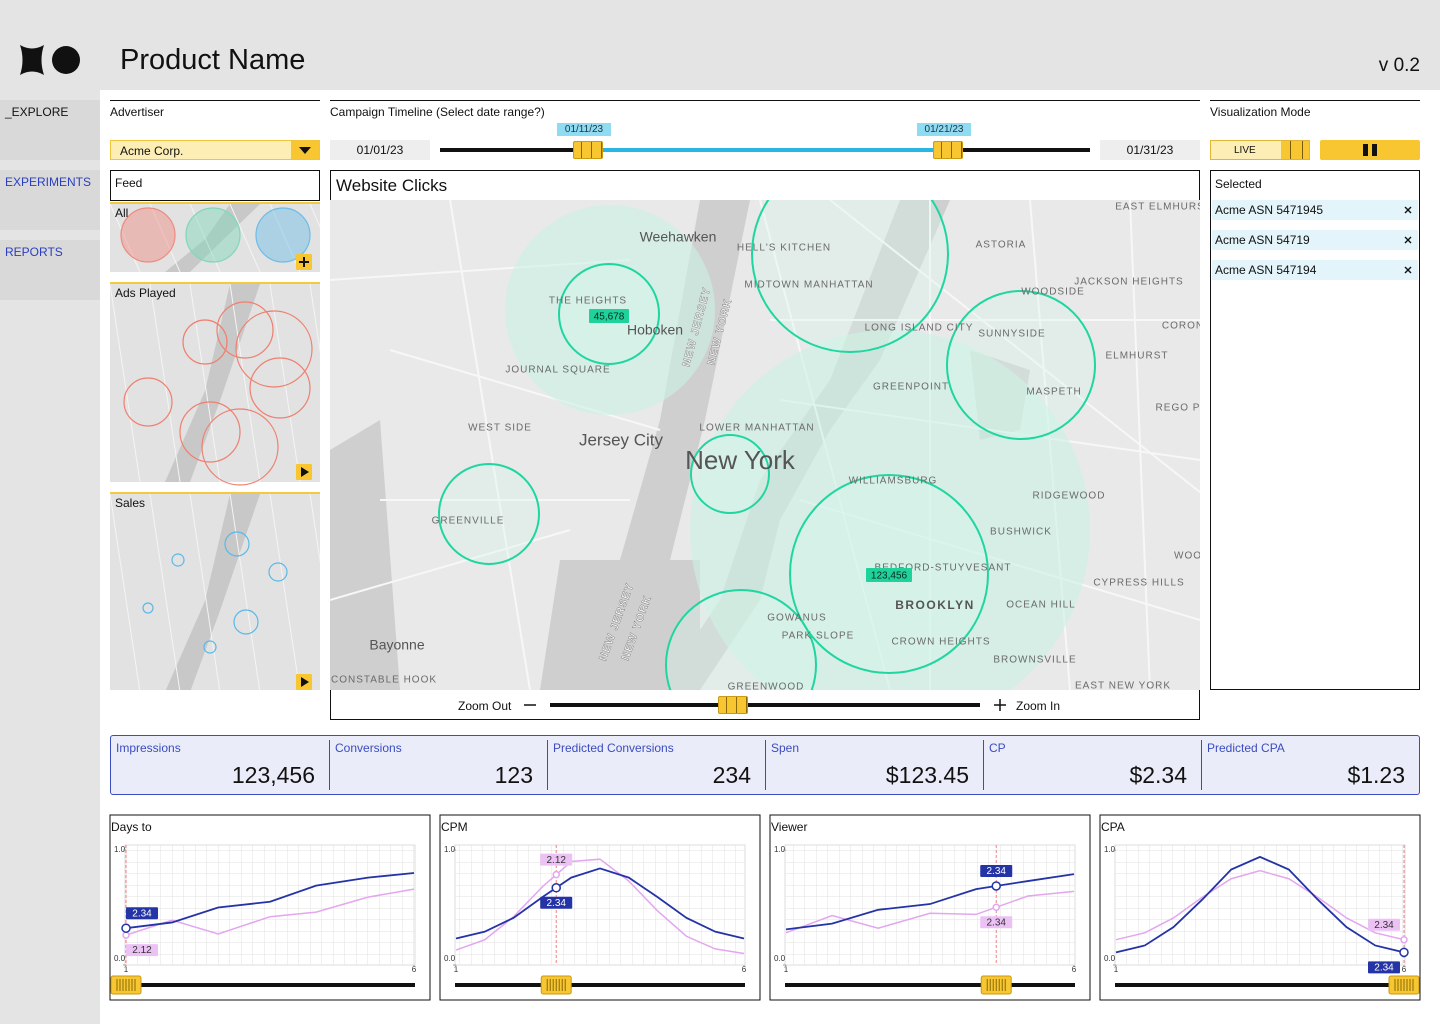  I want to click on timeline-label: Campaign Timeline (Select date range?), so click(437, 112).